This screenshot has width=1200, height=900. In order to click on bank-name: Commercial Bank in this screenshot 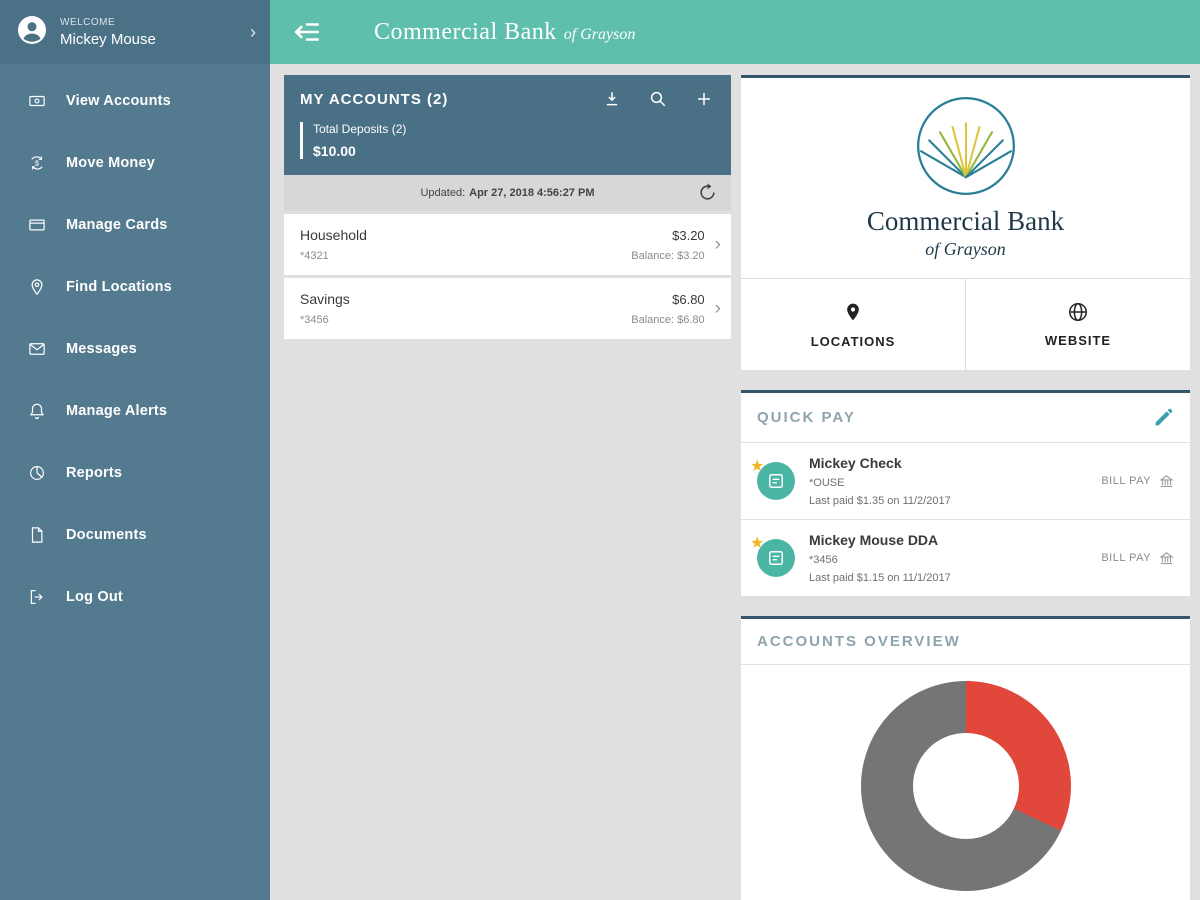, I will do `click(965, 221)`.